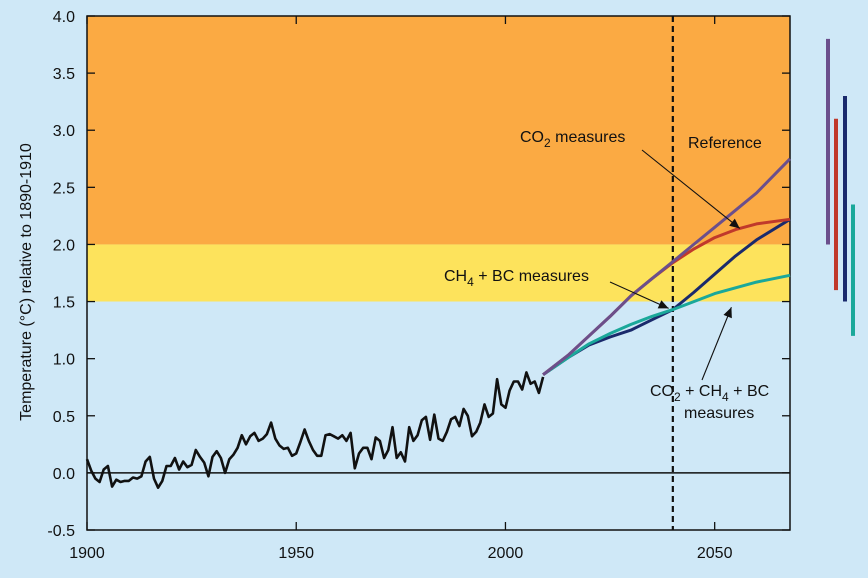 The width and height of the screenshot is (868, 578). What do you see at coordinates (840, 187) in the screenshot?
I see `range-bars` at bounding box center [840, 187].